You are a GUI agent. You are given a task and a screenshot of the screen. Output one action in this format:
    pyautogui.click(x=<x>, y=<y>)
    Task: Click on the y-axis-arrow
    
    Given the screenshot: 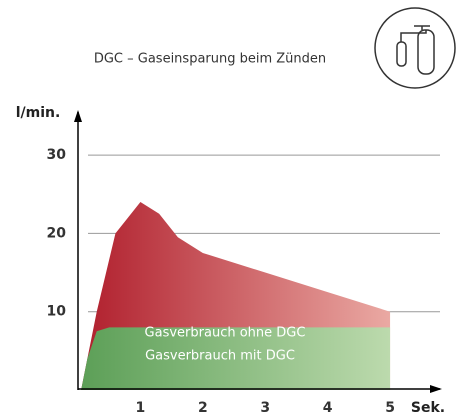 What is the action you would take?
    pyautogui.click(x=78, y=116)
    